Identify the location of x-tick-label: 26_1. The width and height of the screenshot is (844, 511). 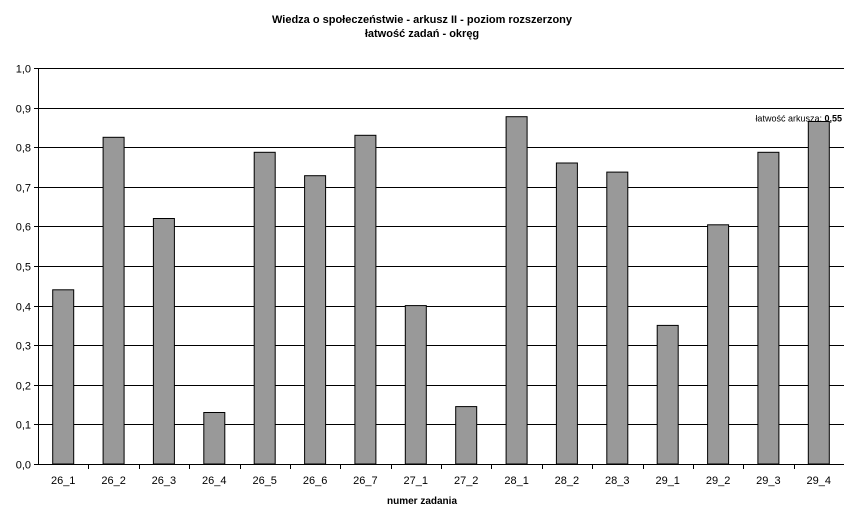
(63, 481).